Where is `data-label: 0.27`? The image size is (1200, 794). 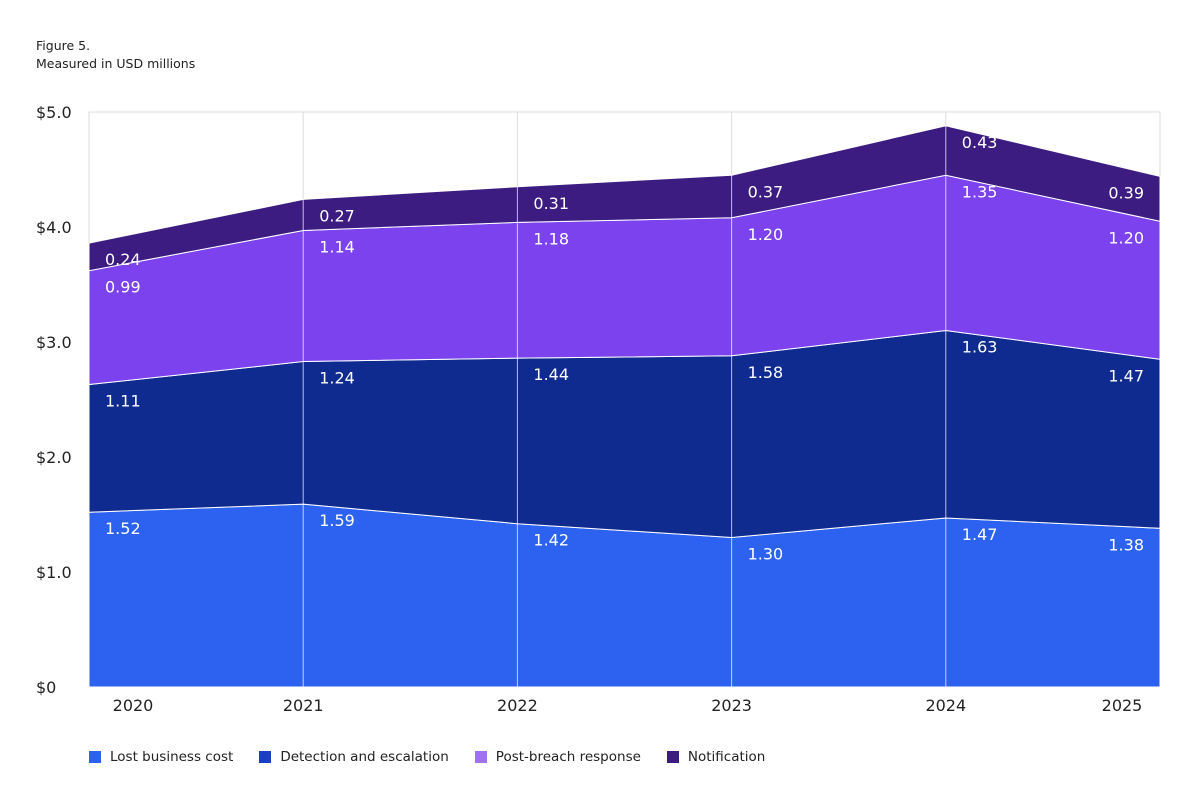 data-label: 0.27 is located at coordinates (337, 215).